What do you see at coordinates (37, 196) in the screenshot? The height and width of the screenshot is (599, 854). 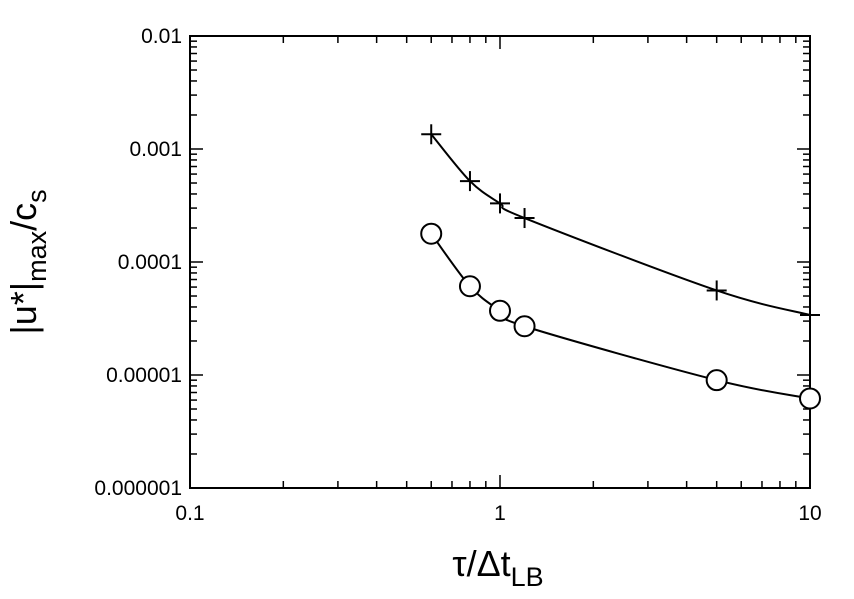 I see `y-axis-label-sub2: s` at bounding box center [37, 196].